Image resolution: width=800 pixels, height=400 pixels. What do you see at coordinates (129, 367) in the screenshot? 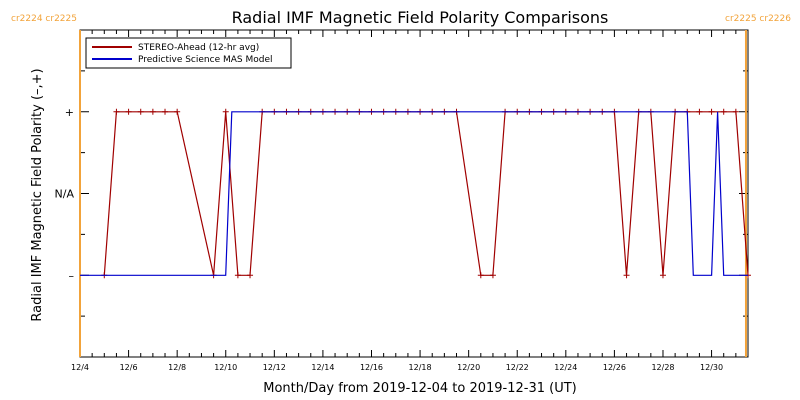
I see `x-tick-label: 12/6` at bounding box center [129, 367].